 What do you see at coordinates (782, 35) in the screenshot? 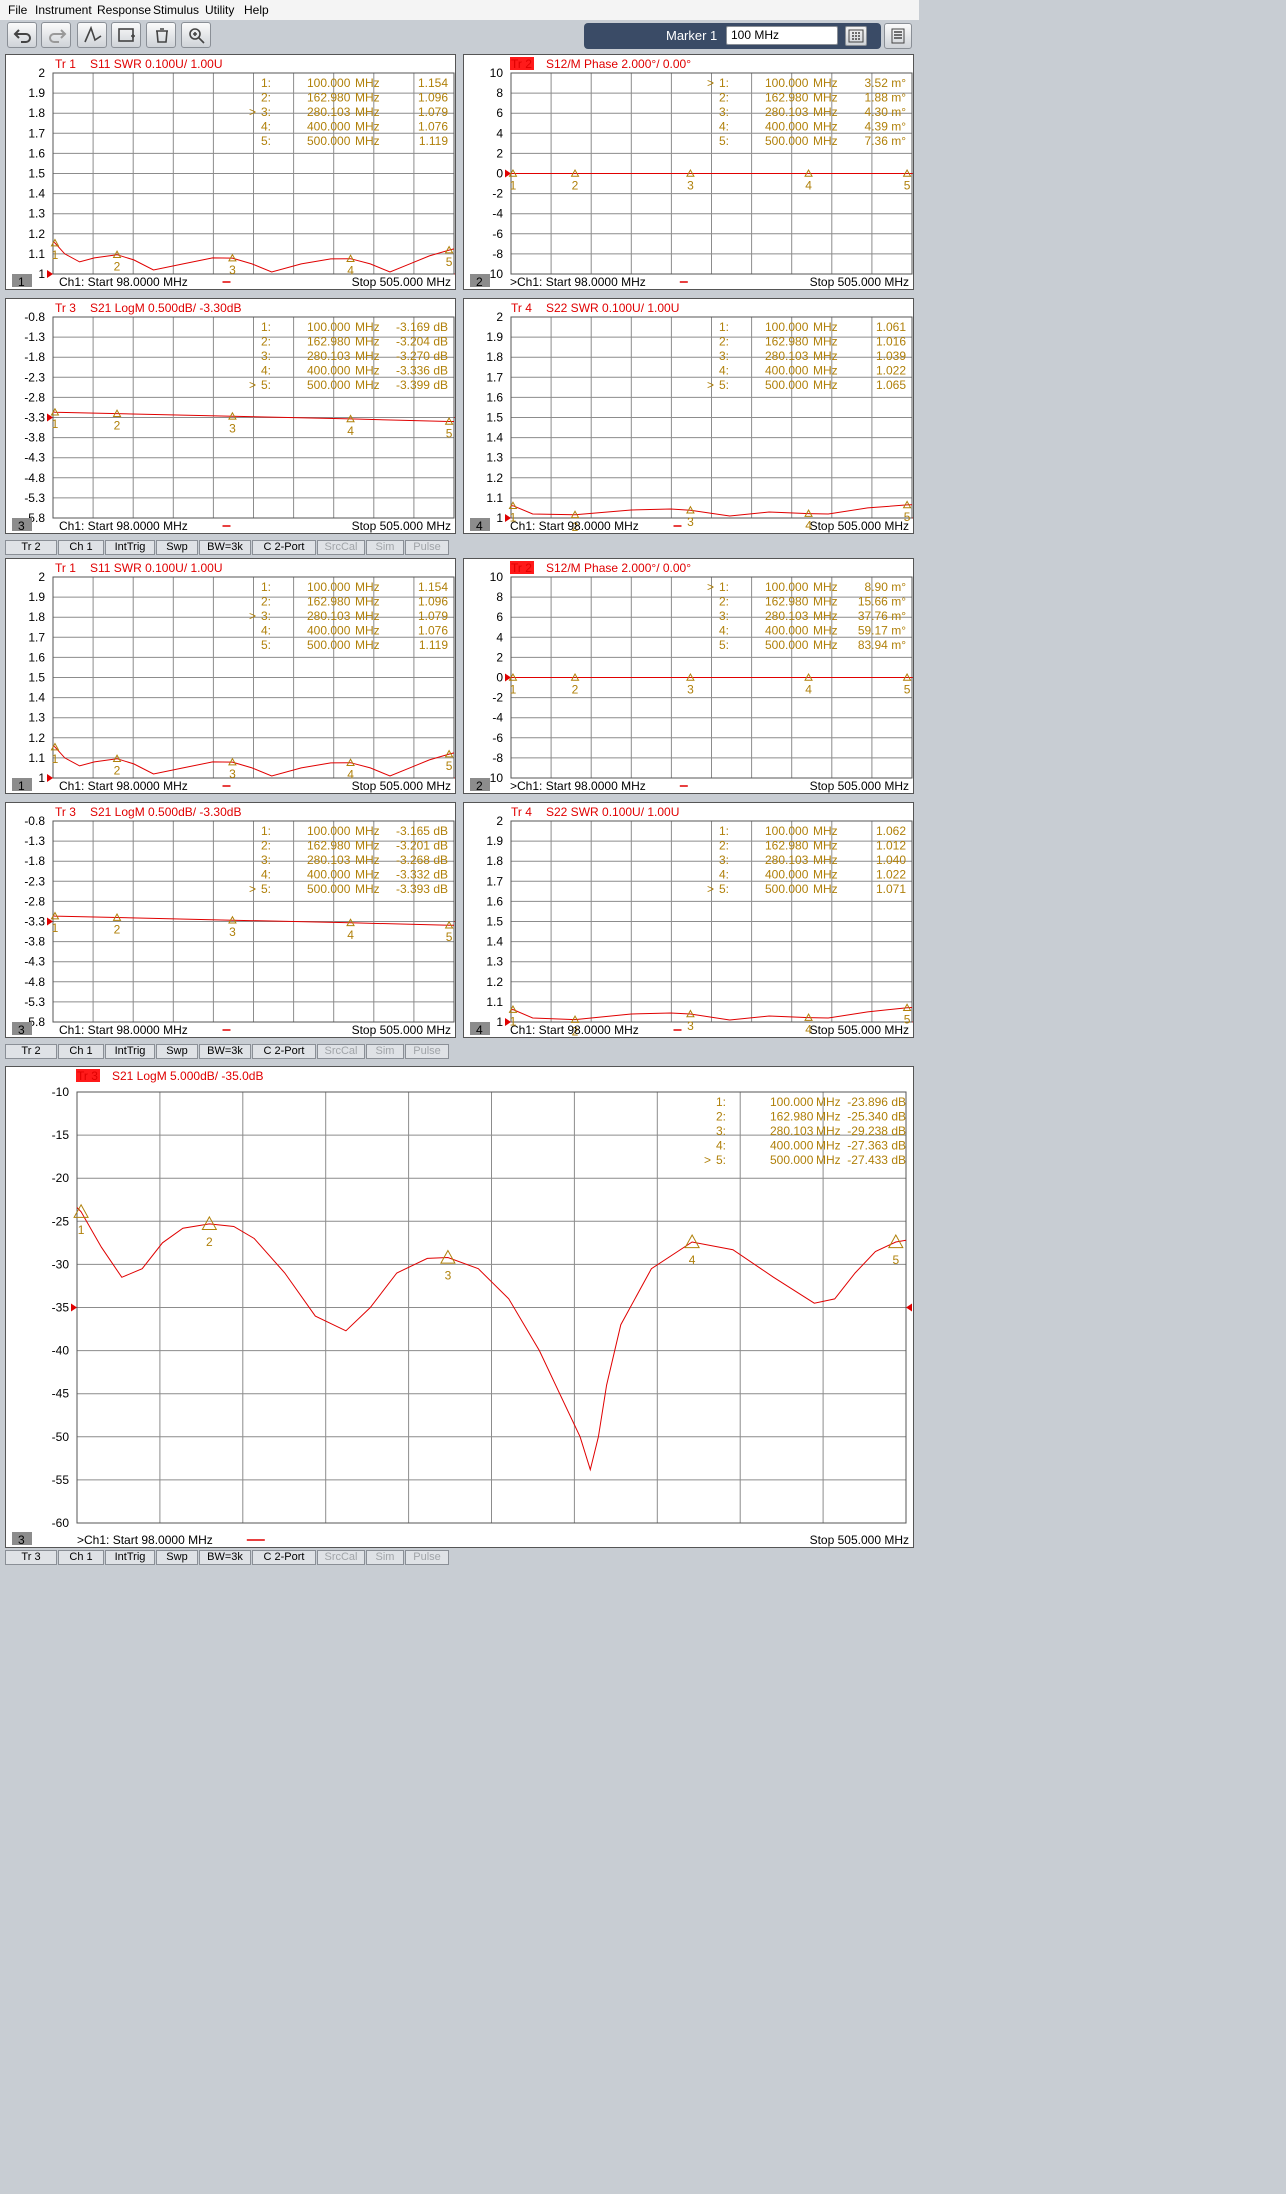
I see `marker-value-input: 100 MHz` at bounding box center [782, 35].